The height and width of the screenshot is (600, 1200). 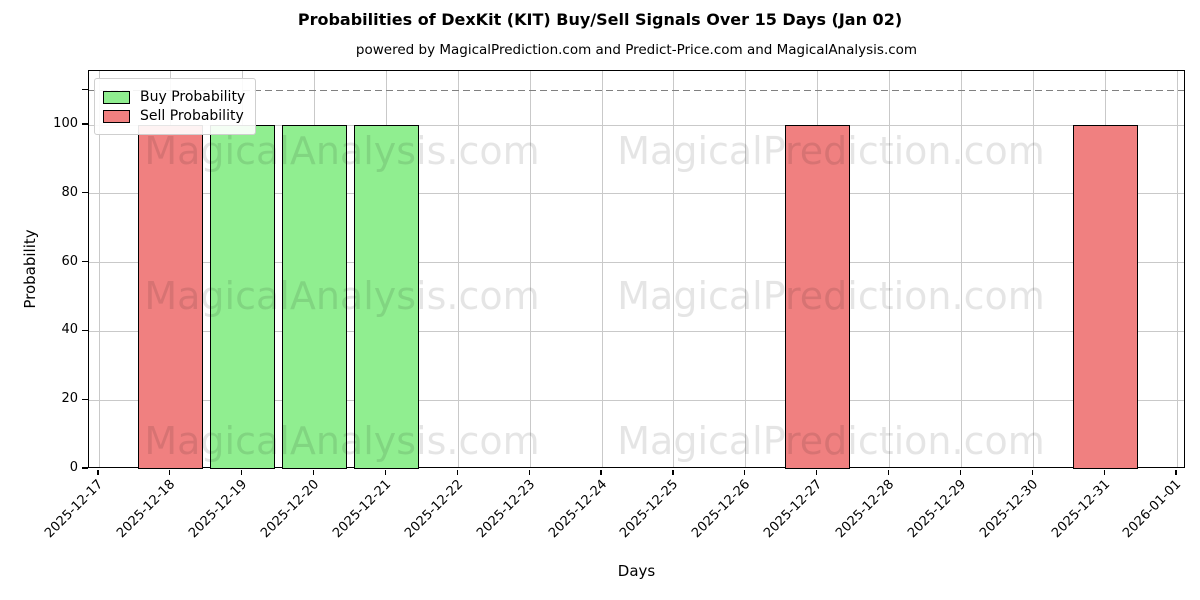 What do you see at coordinates (146, 509) in the screenshot?
I see `x-tick-label: 2025-12-18` at bounding box center [146, 509].